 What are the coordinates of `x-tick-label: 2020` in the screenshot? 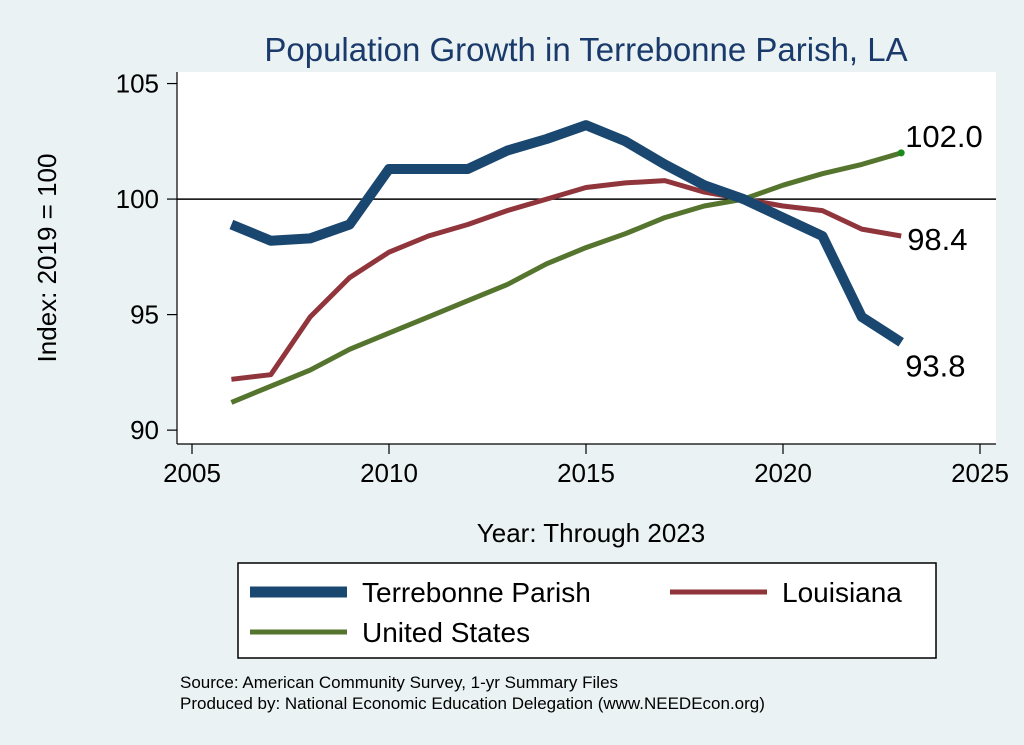 It's located at (783, 473).